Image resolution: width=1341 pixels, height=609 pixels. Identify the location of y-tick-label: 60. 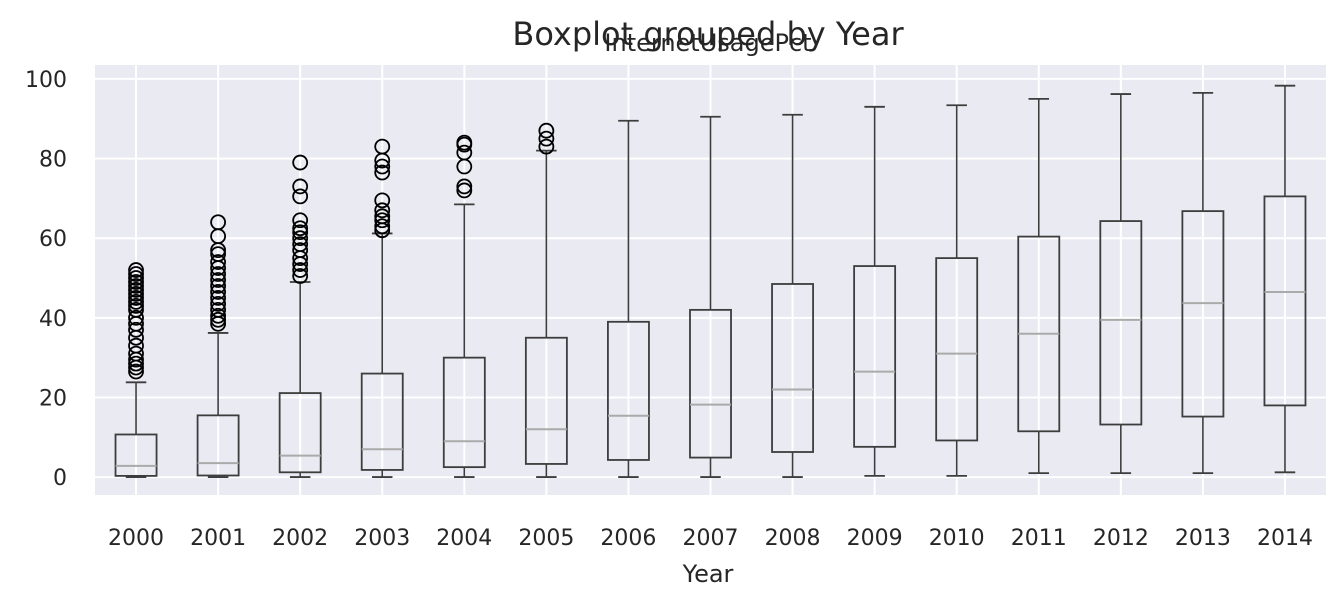
(53, 239).